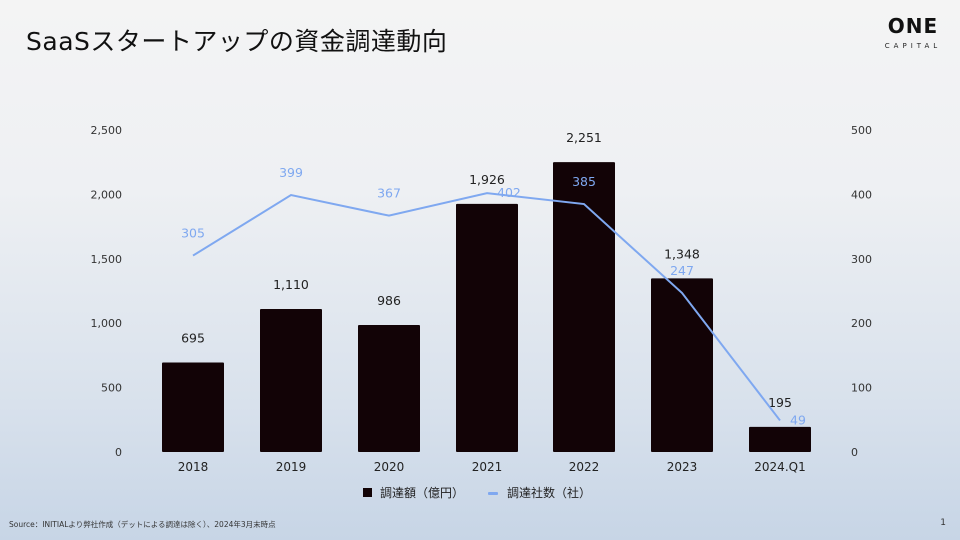 The width and height of the screenshot is (960, 540). I want to click on x-tick-label: 2024.Q1, so click(779, 467).